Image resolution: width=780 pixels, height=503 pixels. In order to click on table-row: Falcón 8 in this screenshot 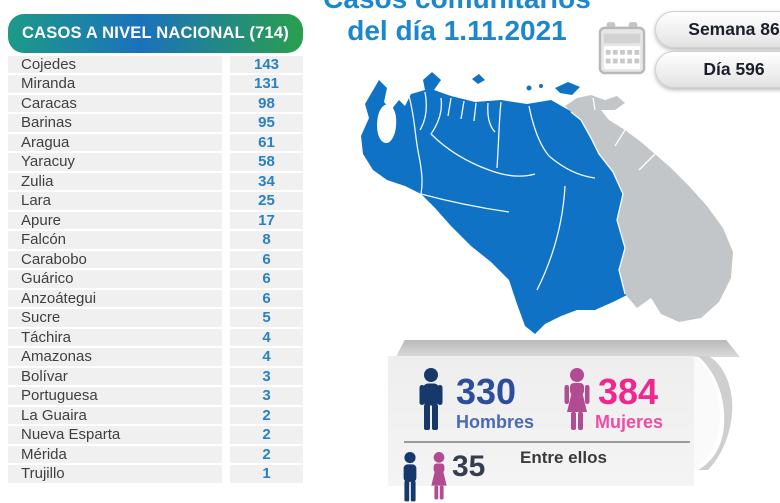, I will do `click(158, 240)`.